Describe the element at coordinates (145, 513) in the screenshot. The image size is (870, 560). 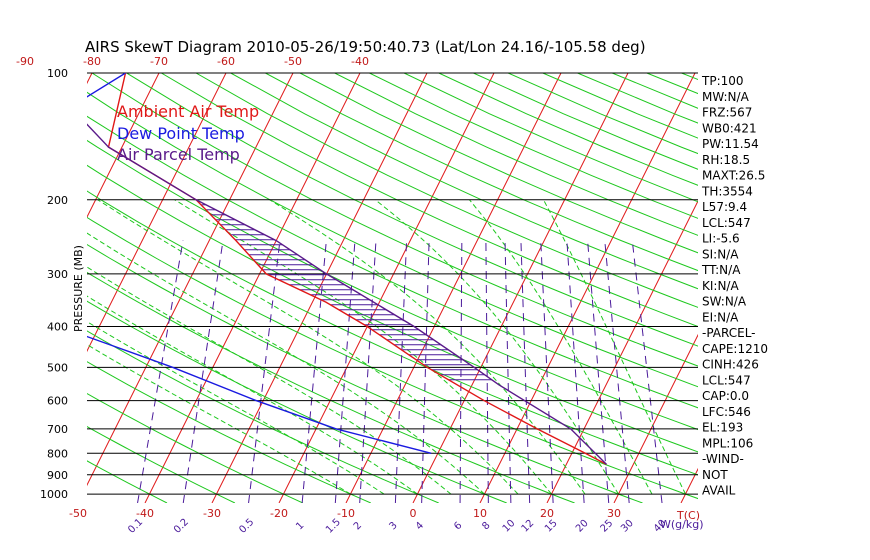
I see `bottom-temperature-tick-label: -40` at that location.